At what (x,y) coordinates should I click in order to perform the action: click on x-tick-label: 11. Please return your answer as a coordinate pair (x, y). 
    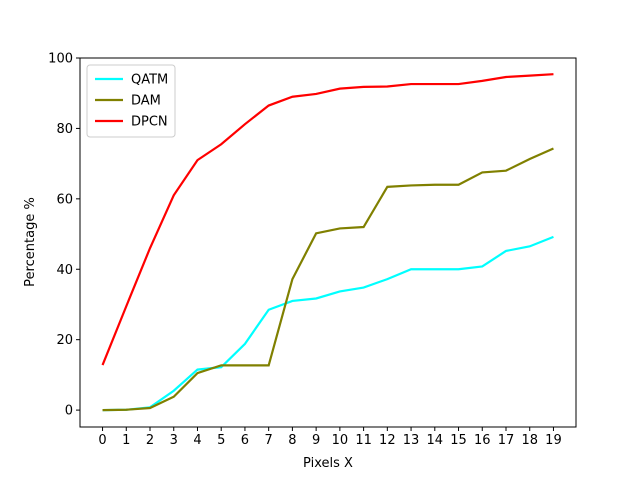
    Looking at the image, I should click on (363, 440).